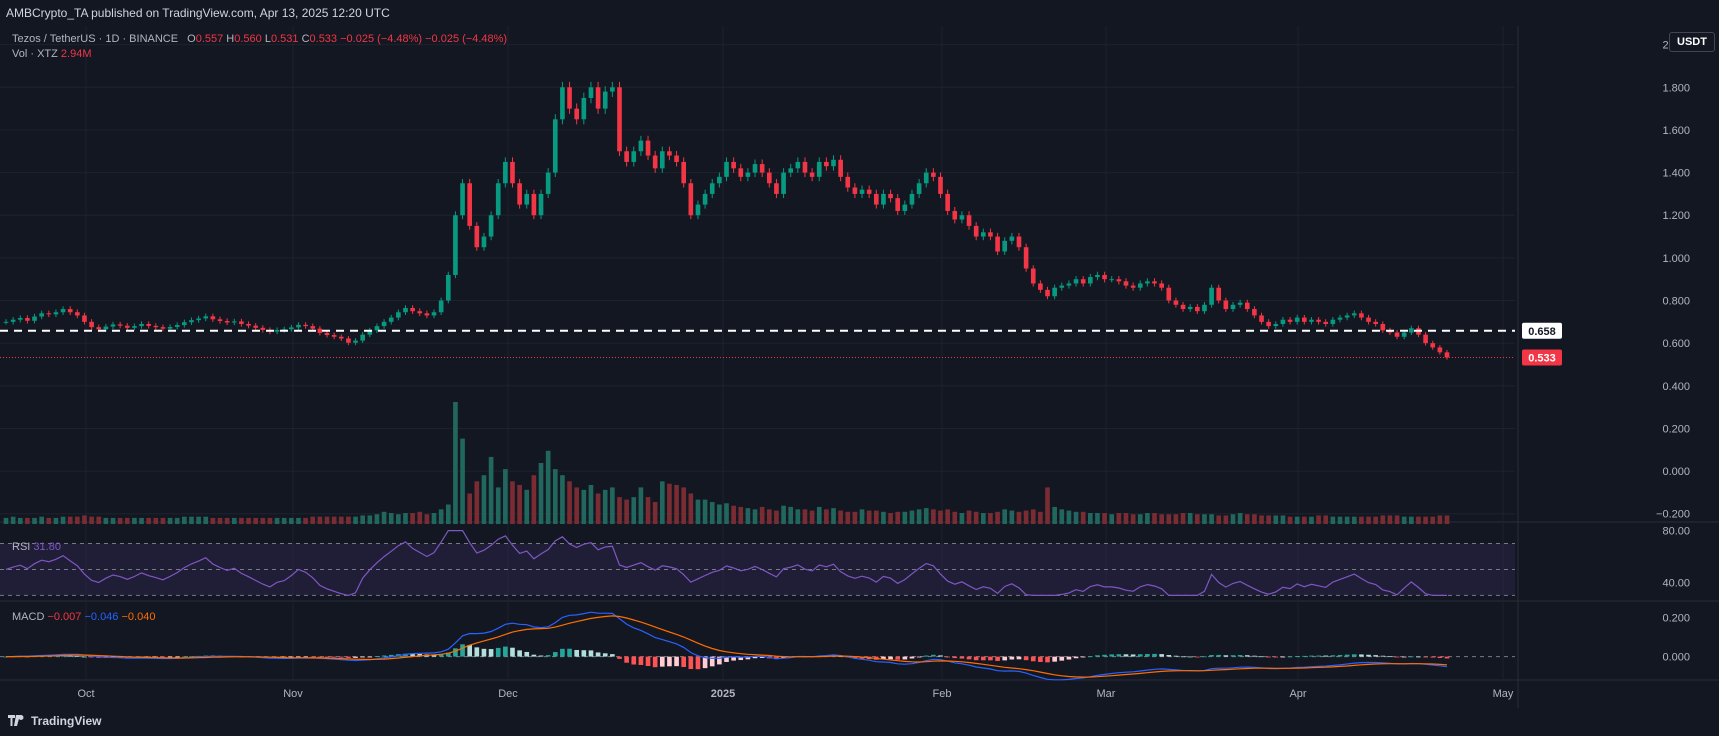  I want to click on rsi-label: RSI, so click(21, 547).